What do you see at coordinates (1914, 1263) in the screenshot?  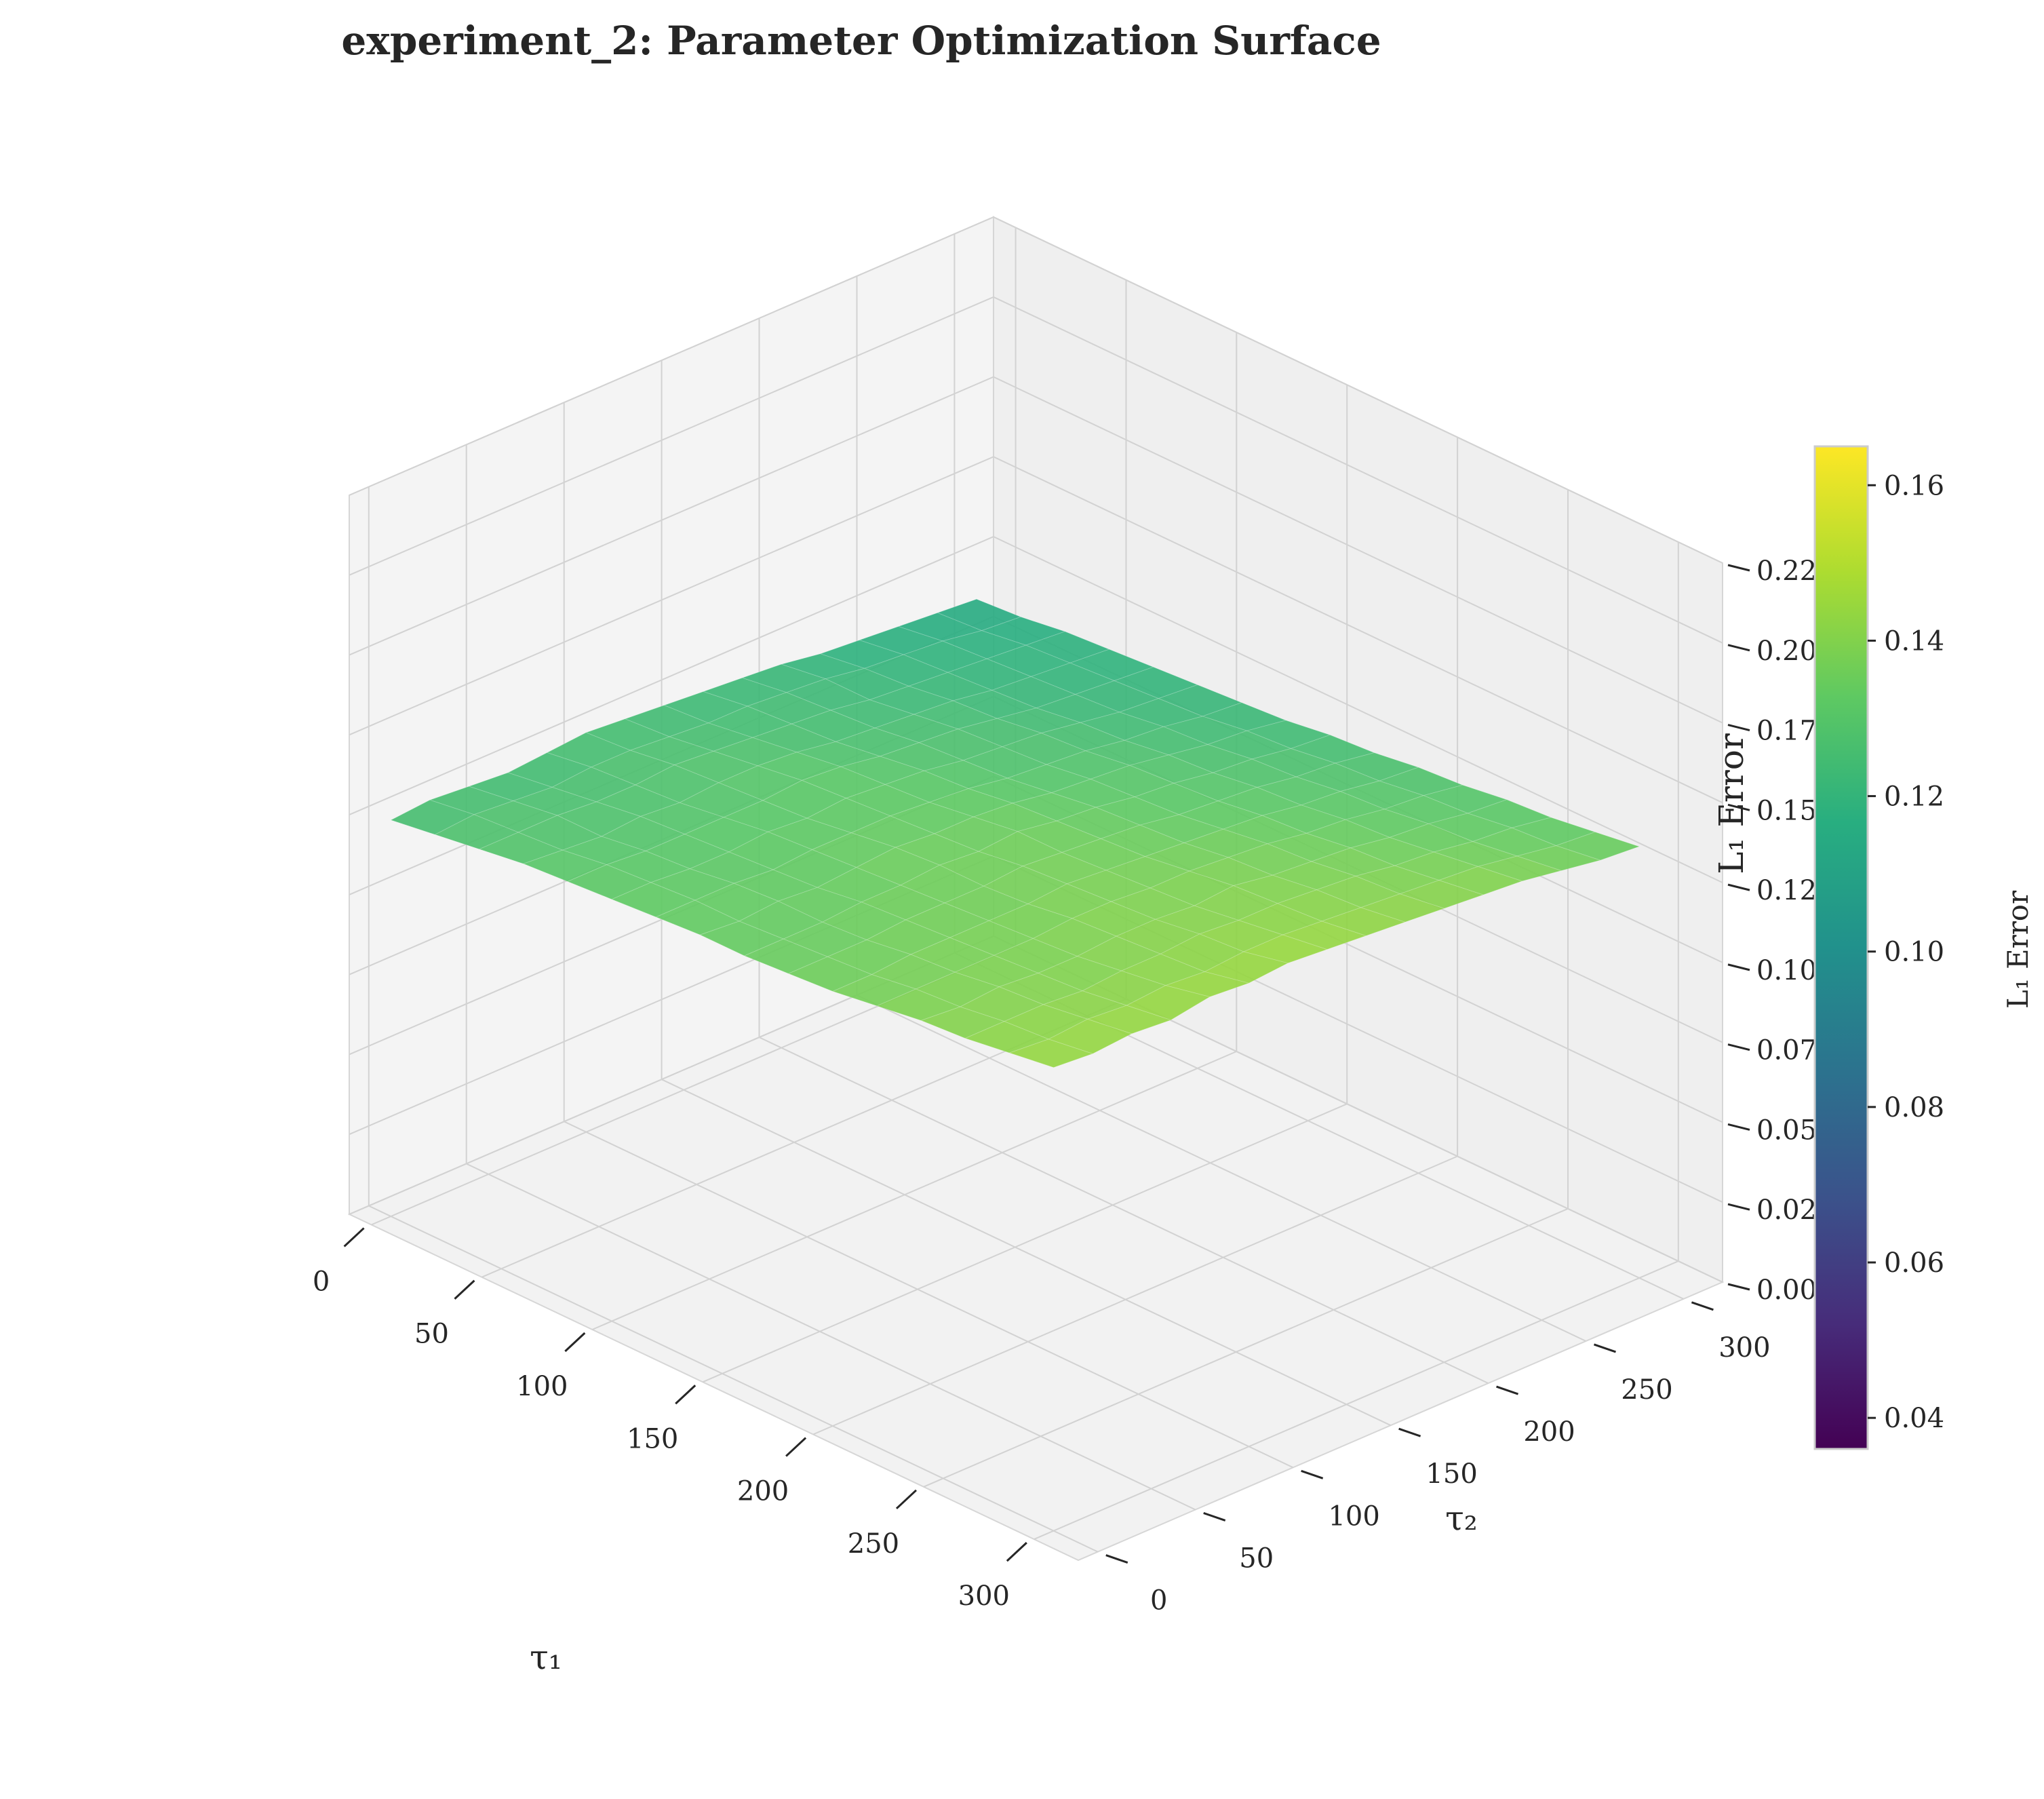 I see `colorbar-tick-label: 0.06` at bounding box center [1914, 1263].